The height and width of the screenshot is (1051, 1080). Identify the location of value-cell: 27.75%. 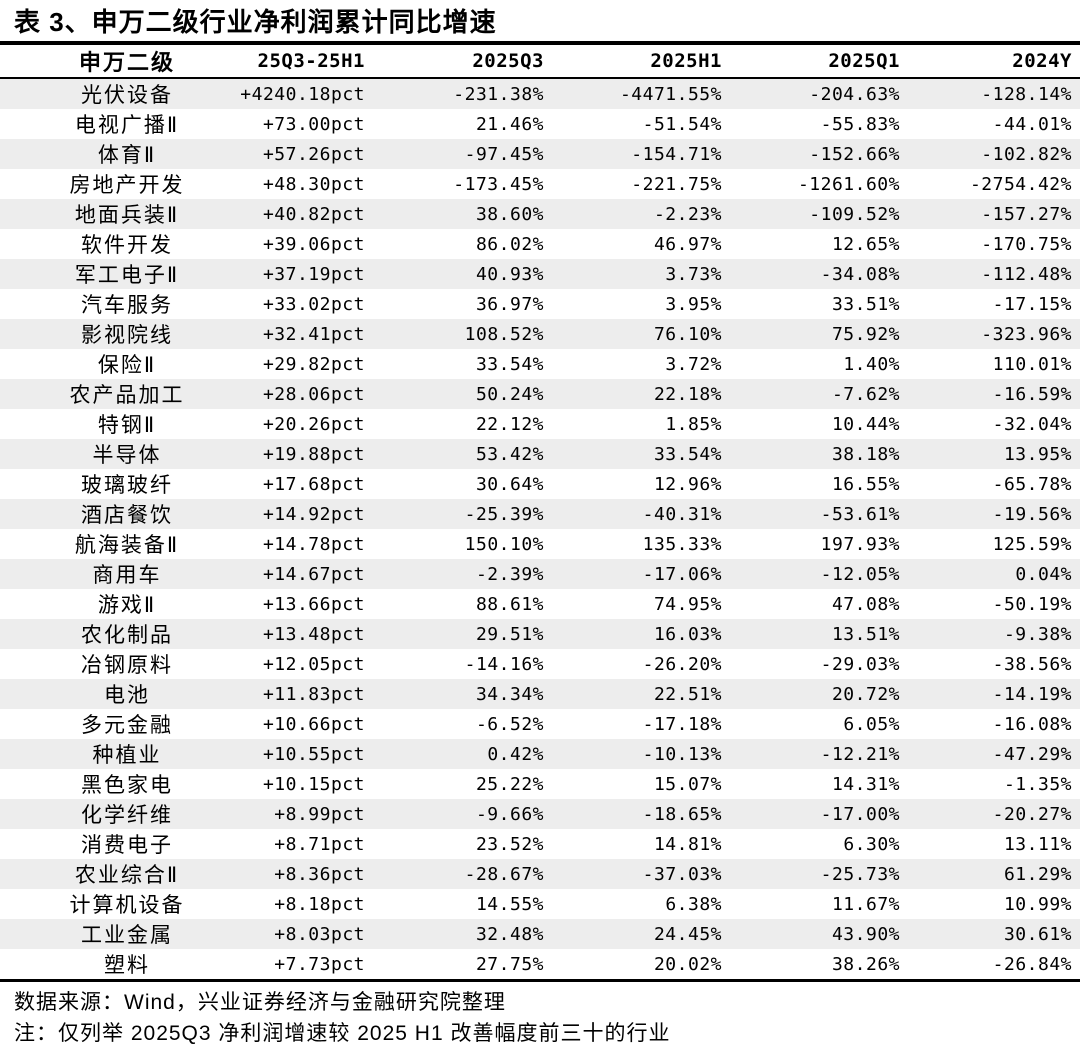
(509, 964).